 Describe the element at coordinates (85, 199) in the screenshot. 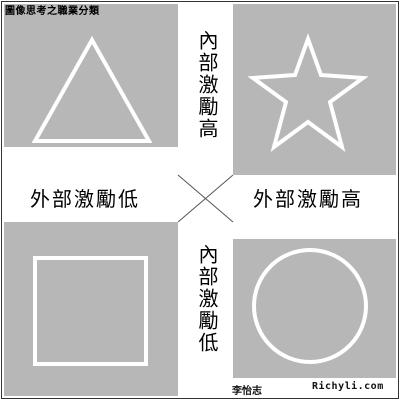

I see `axis-label-left: 外部激勵低` at that location.